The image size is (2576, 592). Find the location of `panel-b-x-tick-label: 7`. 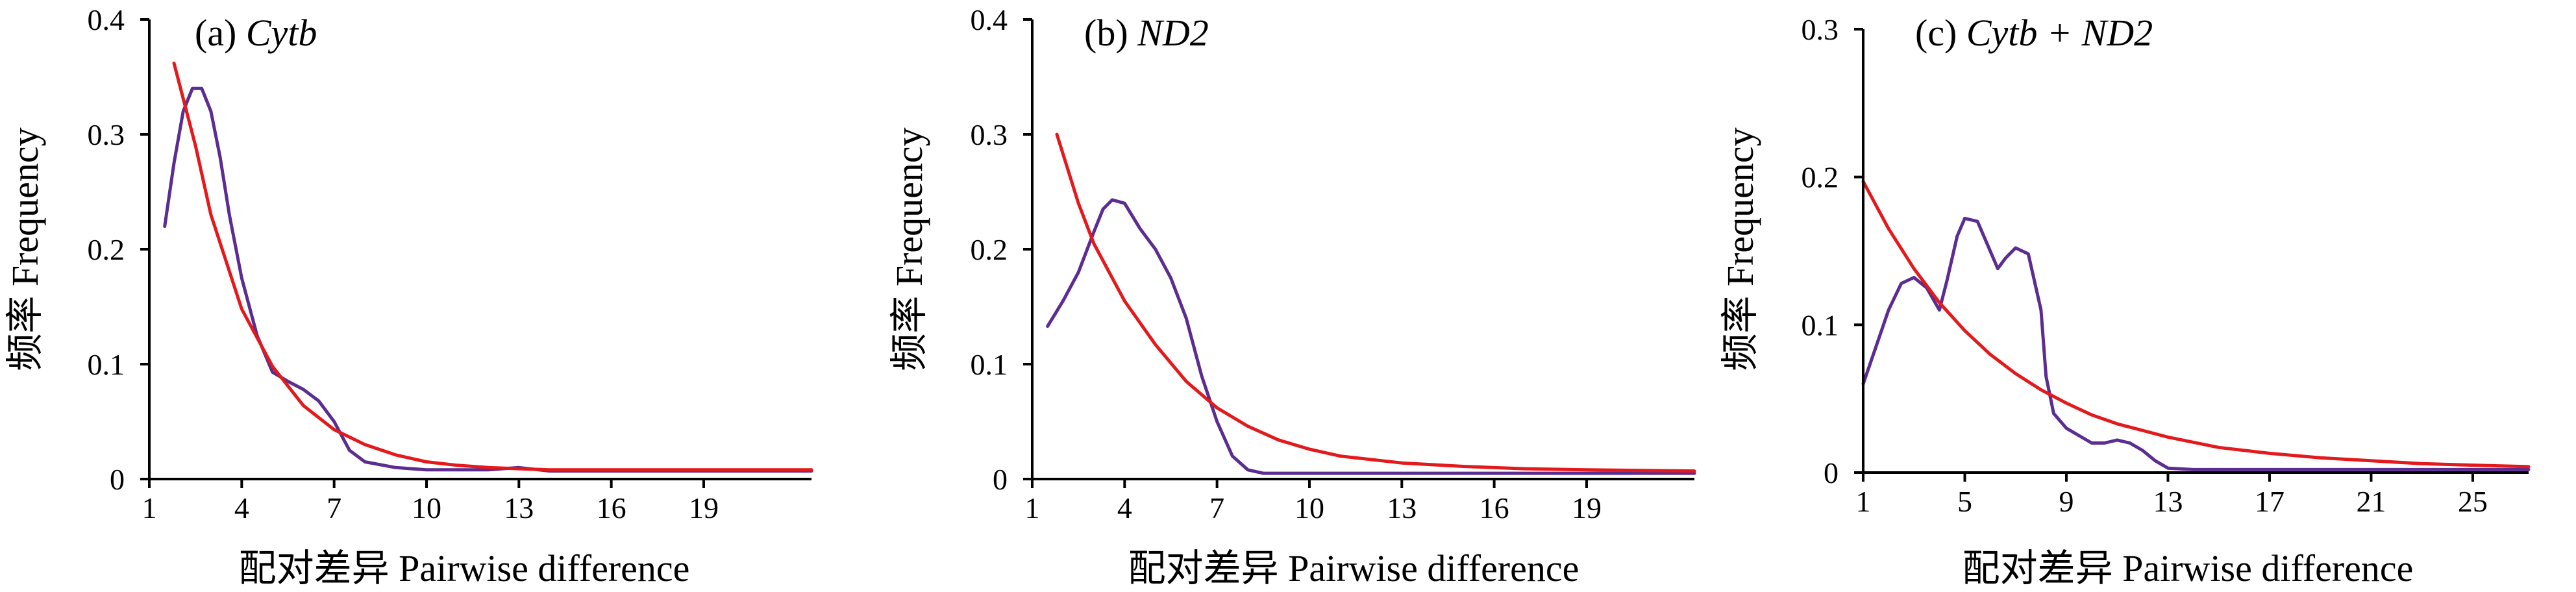

panel-b-x-tick-label: 7 is located at coordinates (1216, 508).